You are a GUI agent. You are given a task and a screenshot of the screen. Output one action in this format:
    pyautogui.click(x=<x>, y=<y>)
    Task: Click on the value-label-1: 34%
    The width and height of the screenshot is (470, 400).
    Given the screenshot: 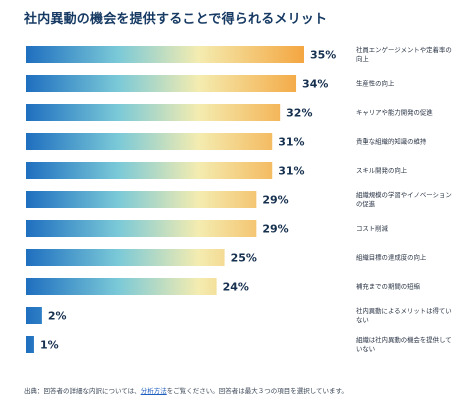 What is the action you would take?
    pyautogui.click(x=315, y=84)
    